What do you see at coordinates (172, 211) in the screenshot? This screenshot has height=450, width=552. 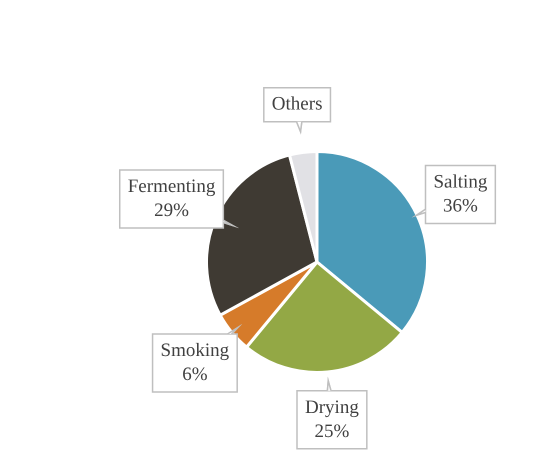 I see `data-label: 29%` at bounding box center [172, 211].